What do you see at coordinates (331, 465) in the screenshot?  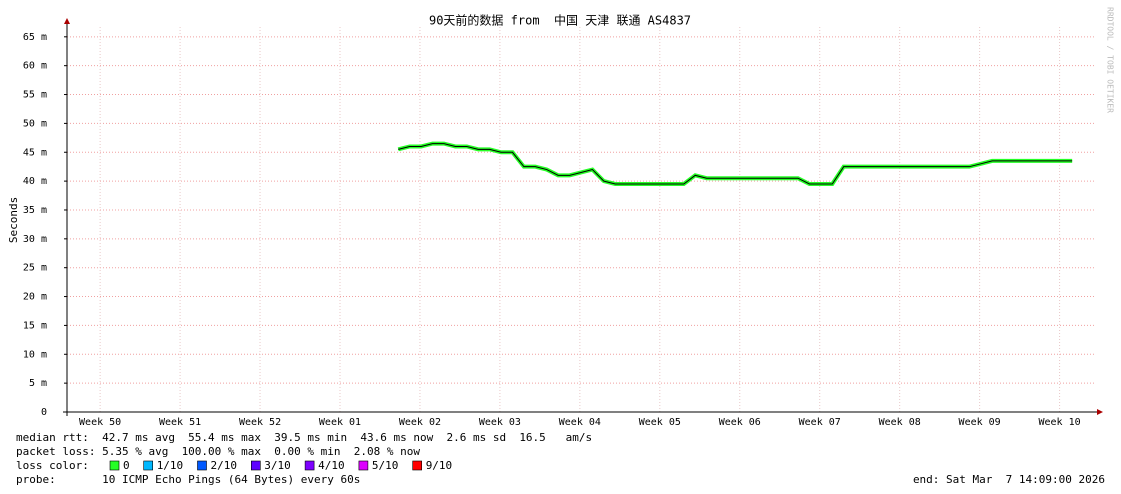 I see `legend-label: 4/10` at bounding box center [331, 465].